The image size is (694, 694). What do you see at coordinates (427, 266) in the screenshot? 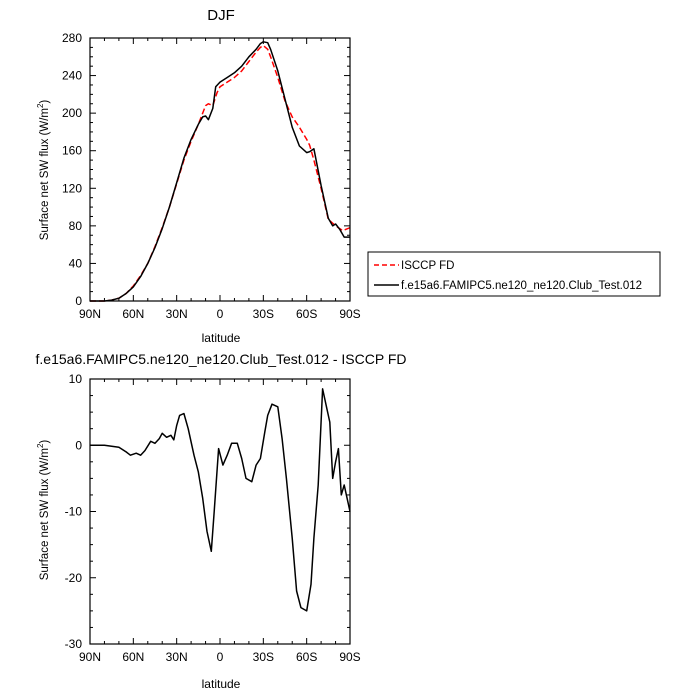
I see `legend-label-isccp: ISCCP FD` at bounding box center [427, 266].